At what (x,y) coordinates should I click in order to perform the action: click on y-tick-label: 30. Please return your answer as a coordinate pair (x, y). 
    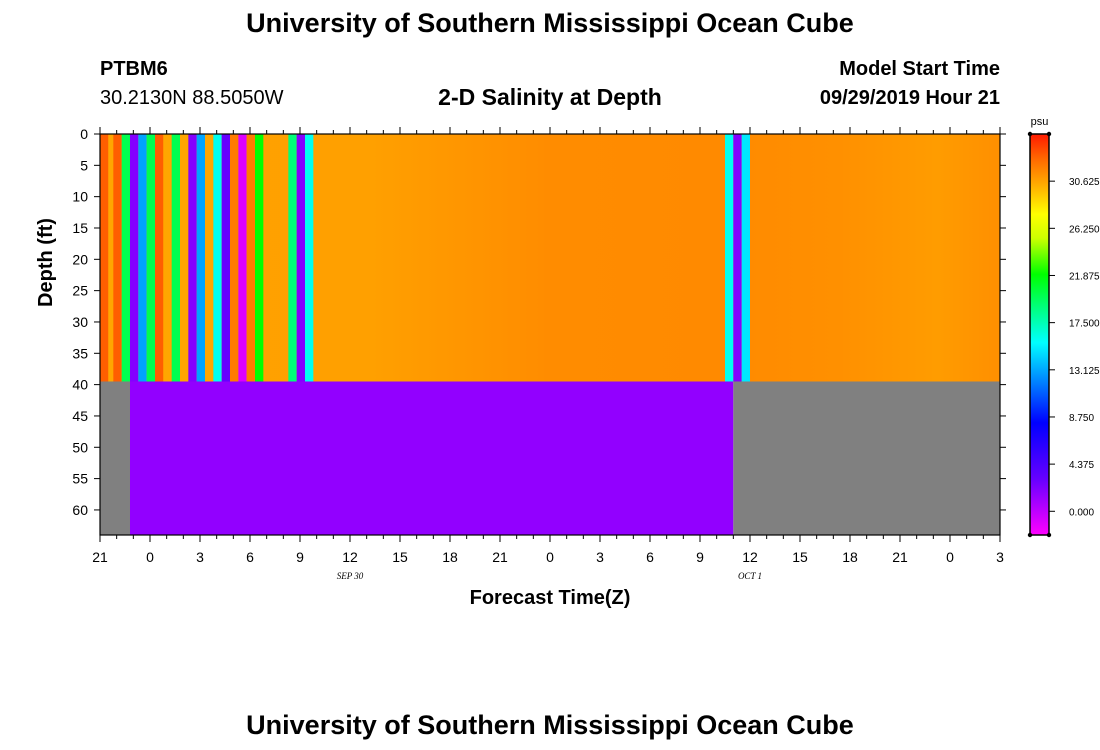
    Looking at the image, I should click on (80, 322).